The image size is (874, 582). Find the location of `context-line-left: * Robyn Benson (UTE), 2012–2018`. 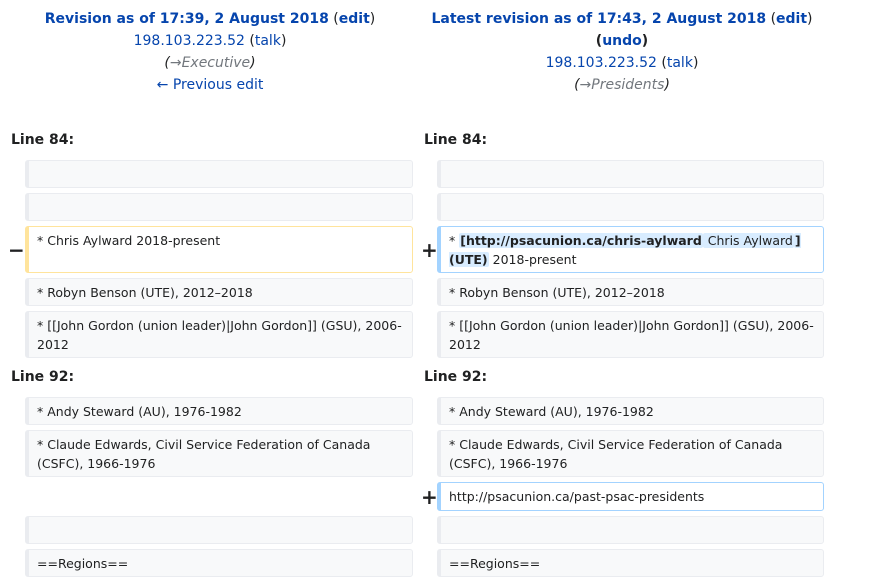

context-line-left: * Robyn Benson (UTE), 2012–2018 is located at coordinates (219, 292).